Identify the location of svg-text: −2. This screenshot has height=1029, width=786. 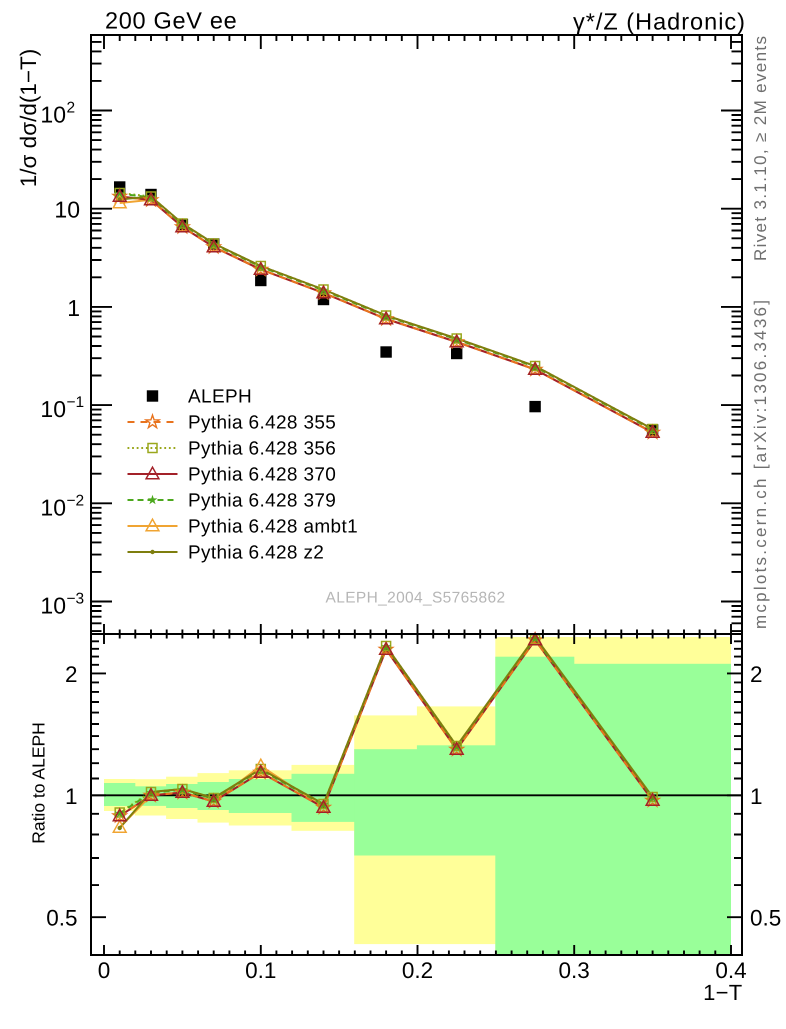
(76, 500).